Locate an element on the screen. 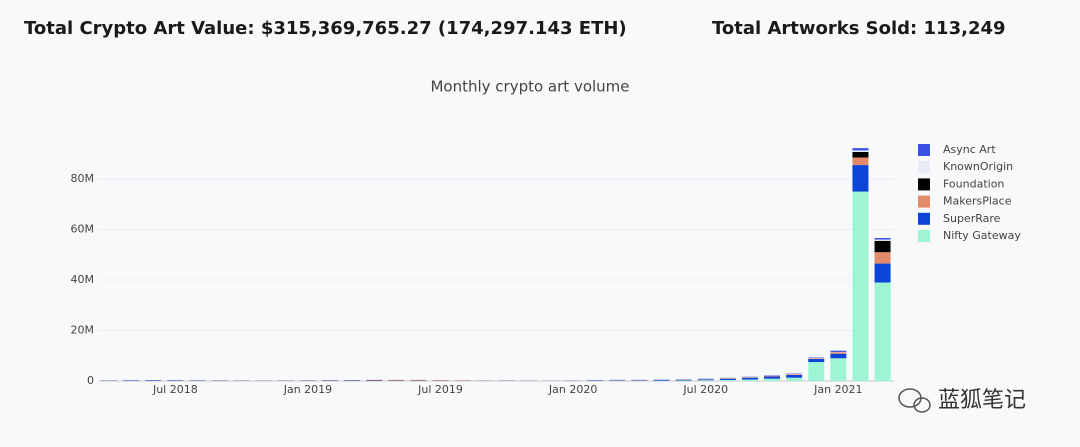  x-tick-label: Jan 2020 is located at coordinates (572, 389).